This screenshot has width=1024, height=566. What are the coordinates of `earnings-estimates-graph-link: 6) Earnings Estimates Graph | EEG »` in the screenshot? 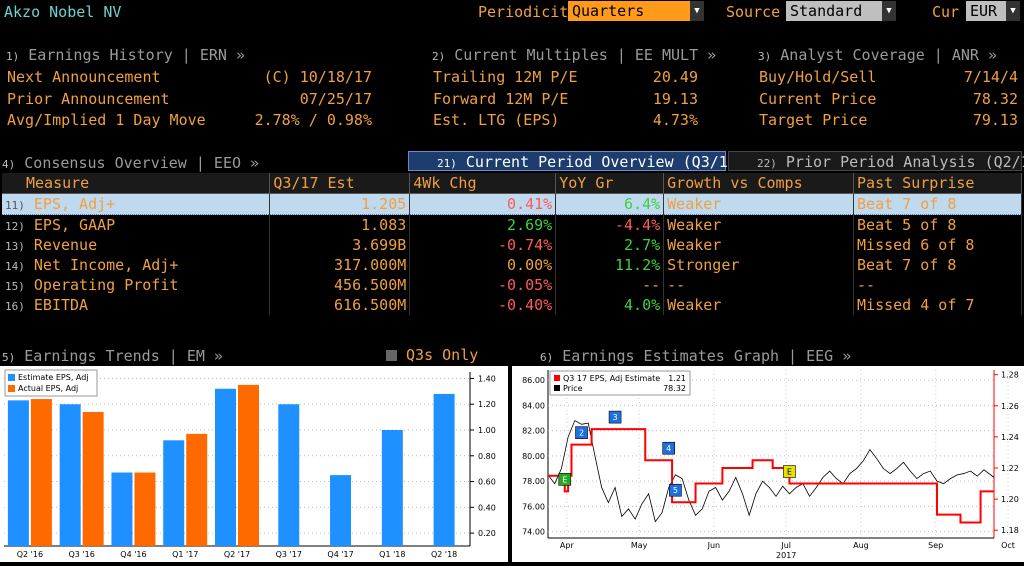 It's located at (696, 356).